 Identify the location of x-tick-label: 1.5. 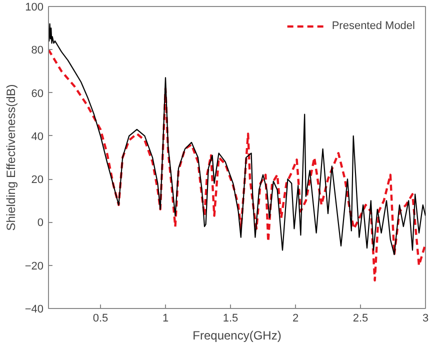
(230, 318).